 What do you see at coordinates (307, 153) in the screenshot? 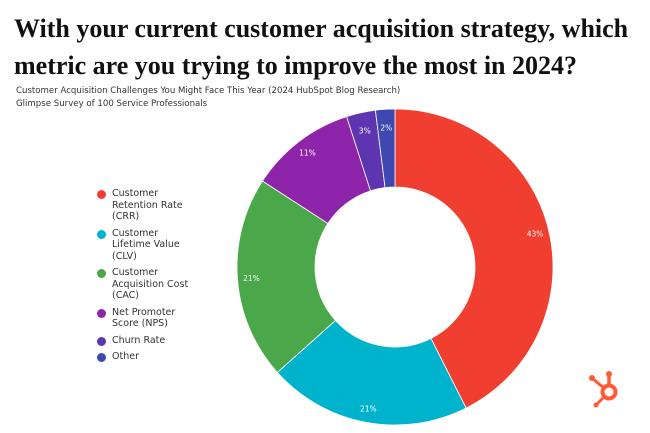
I see `data-label: 11%` at bounding box center [307, 153].